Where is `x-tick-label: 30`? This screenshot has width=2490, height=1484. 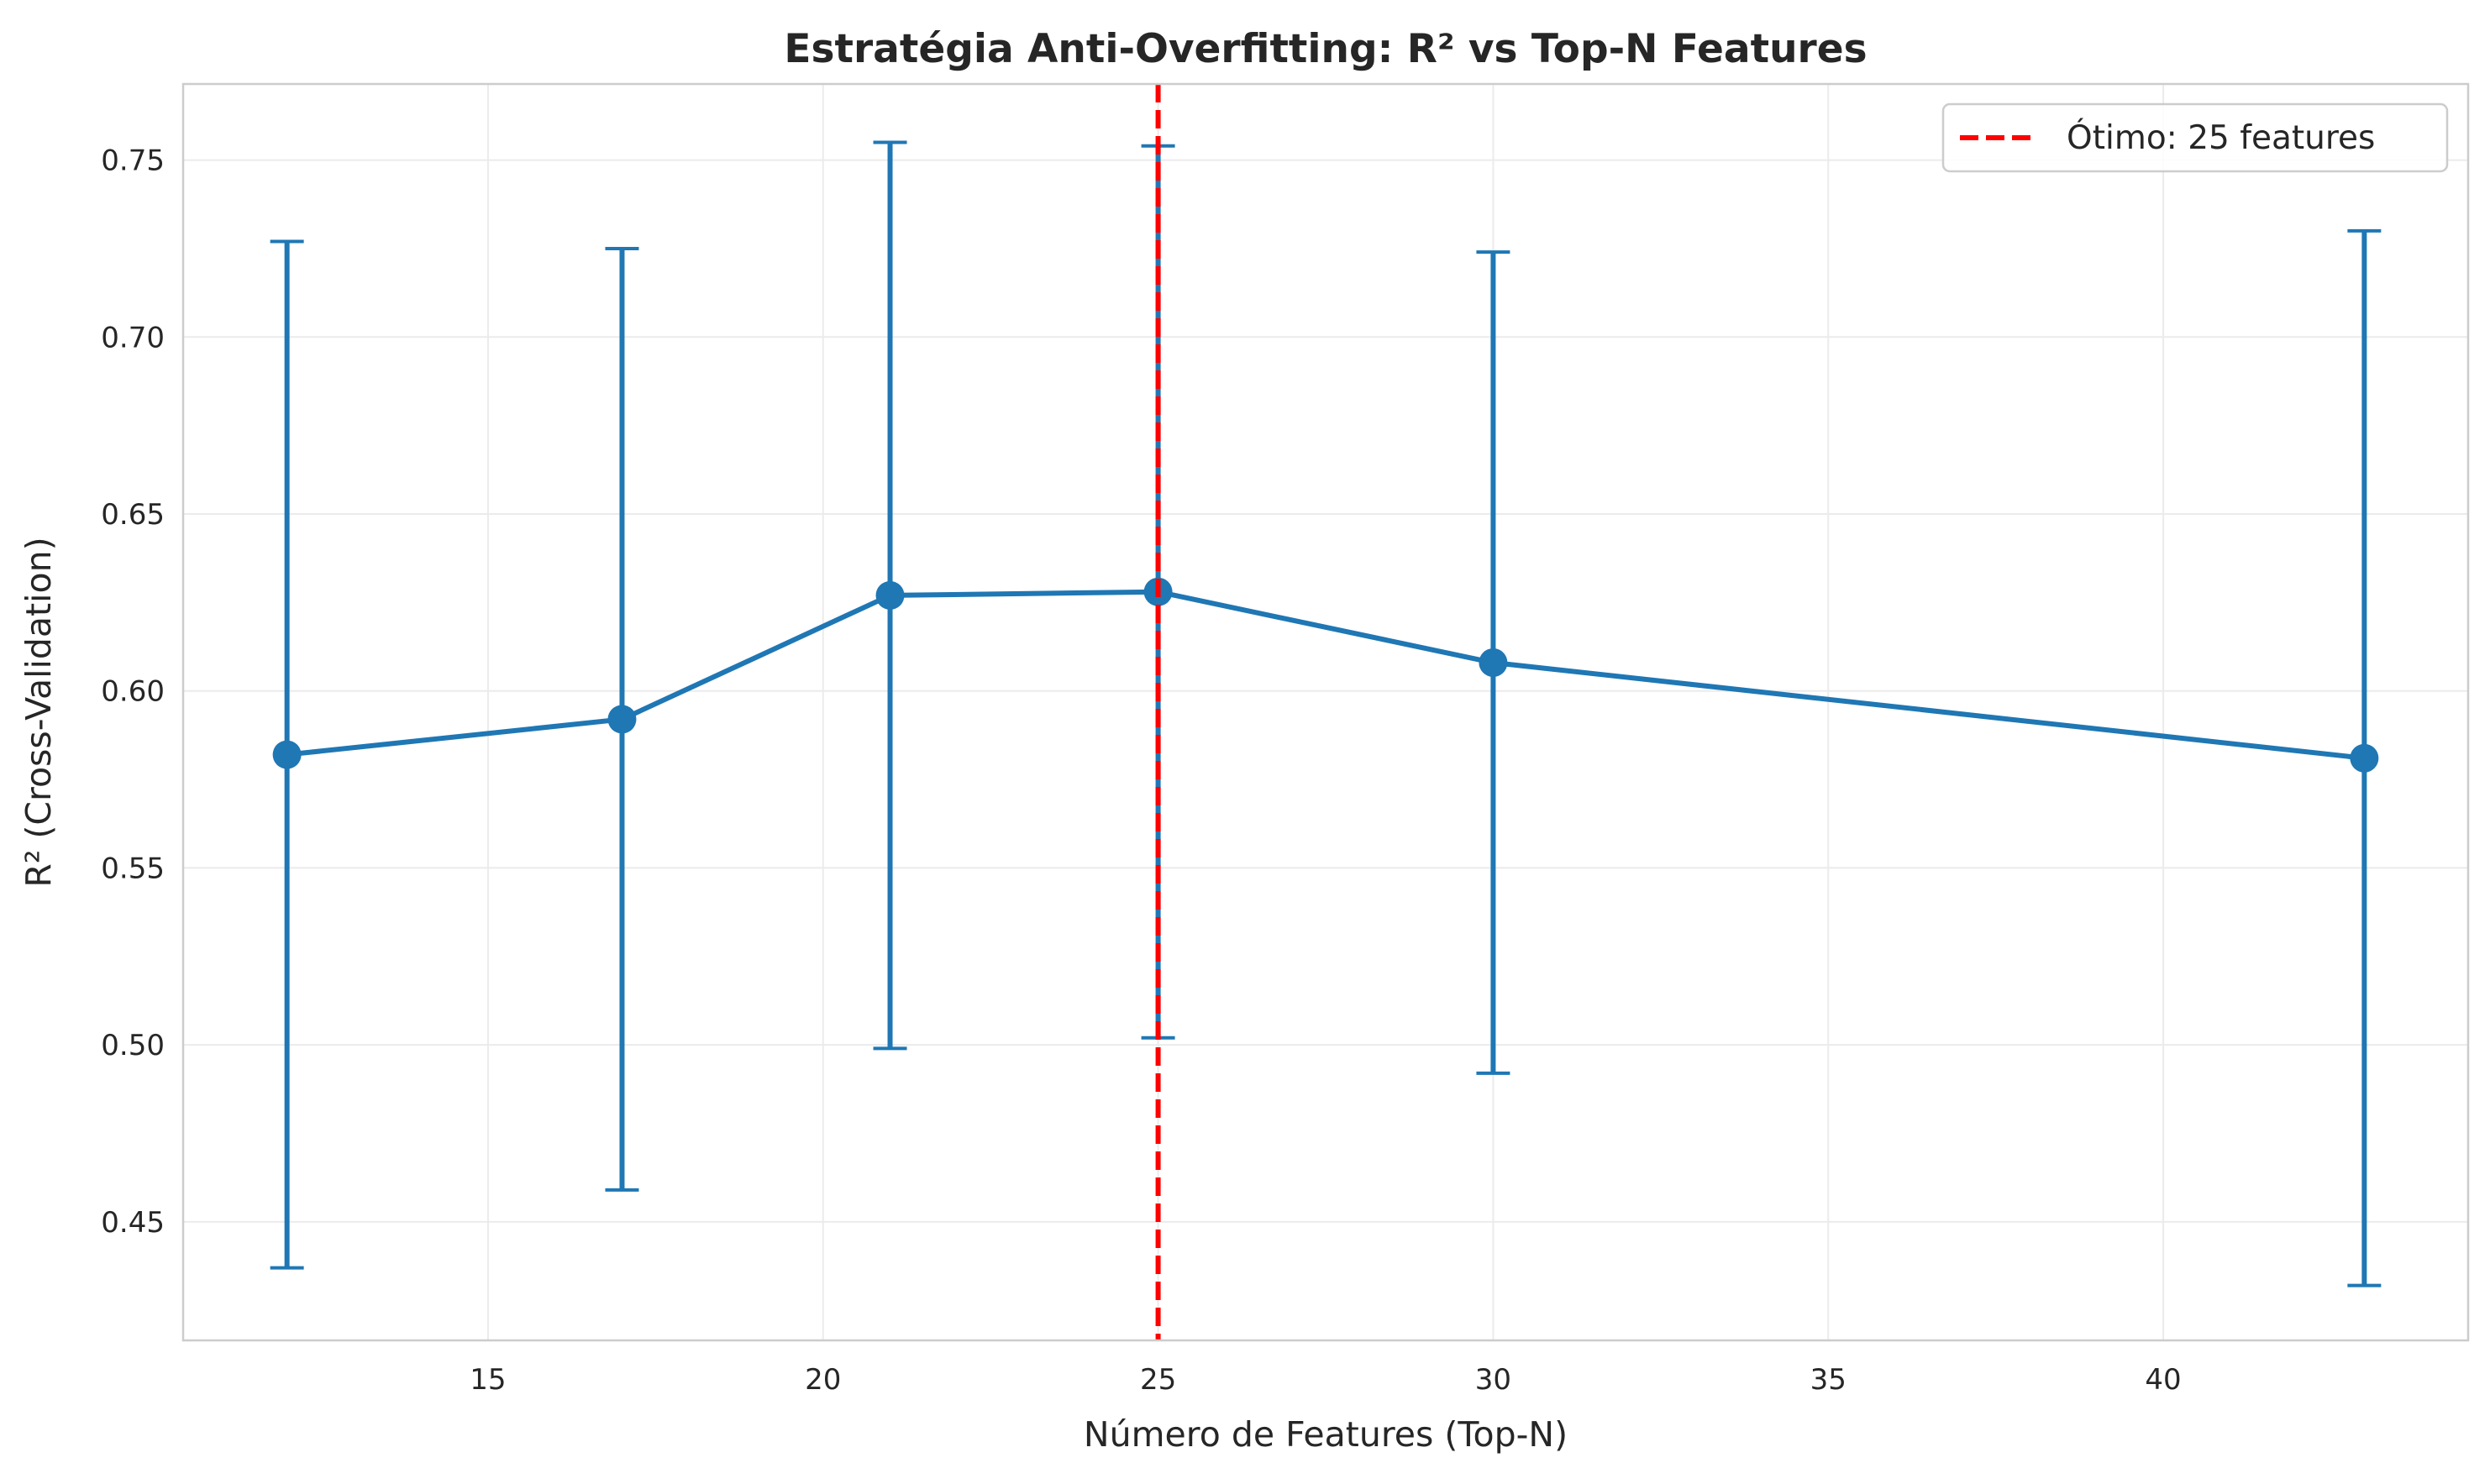
x-tick-label: 30 is located at coordinates (1493, 1380).